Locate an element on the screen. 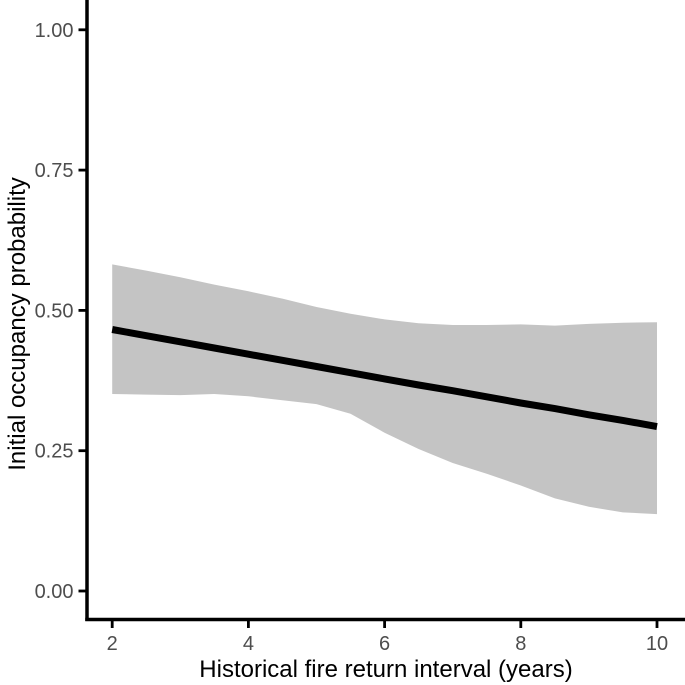 The image size is (685, 685). x-tick-label: 4 is located at coordinates (248, 644).